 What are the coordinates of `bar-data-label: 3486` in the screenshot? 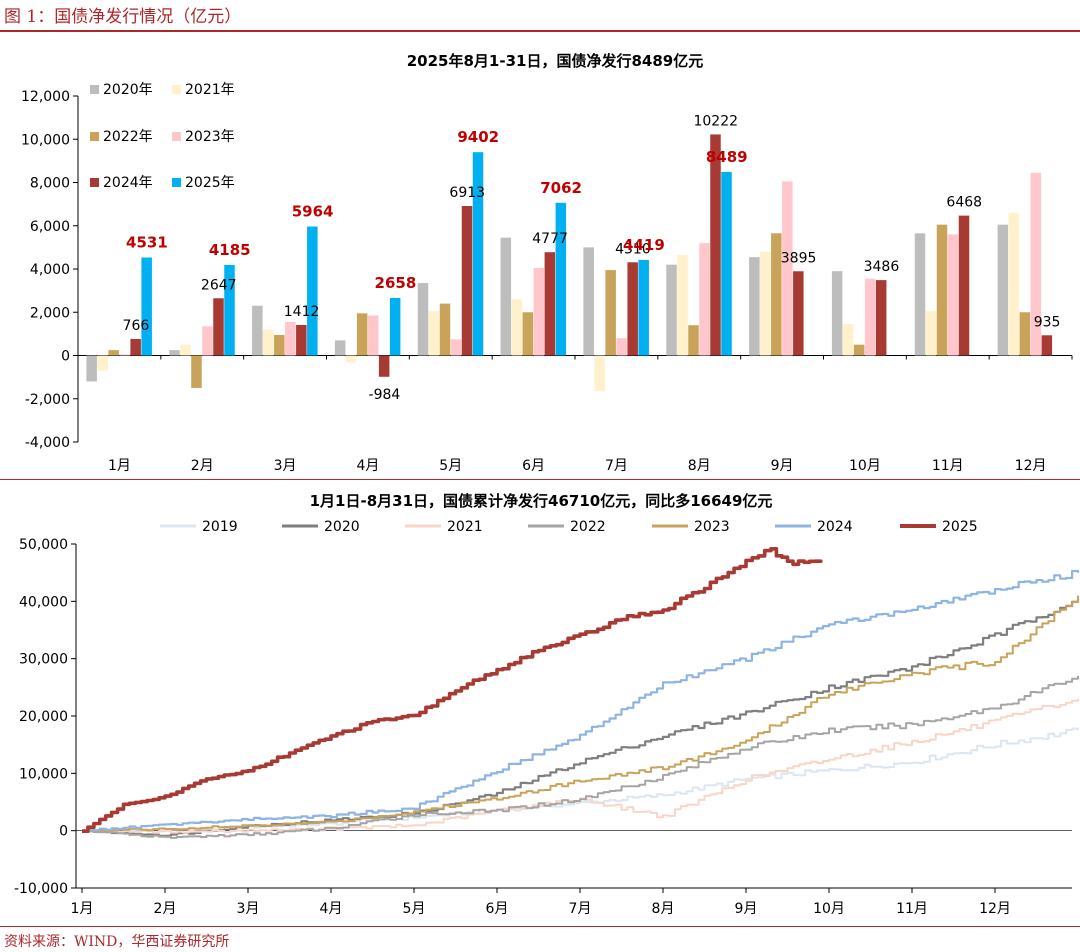 It's located at (882, 267).